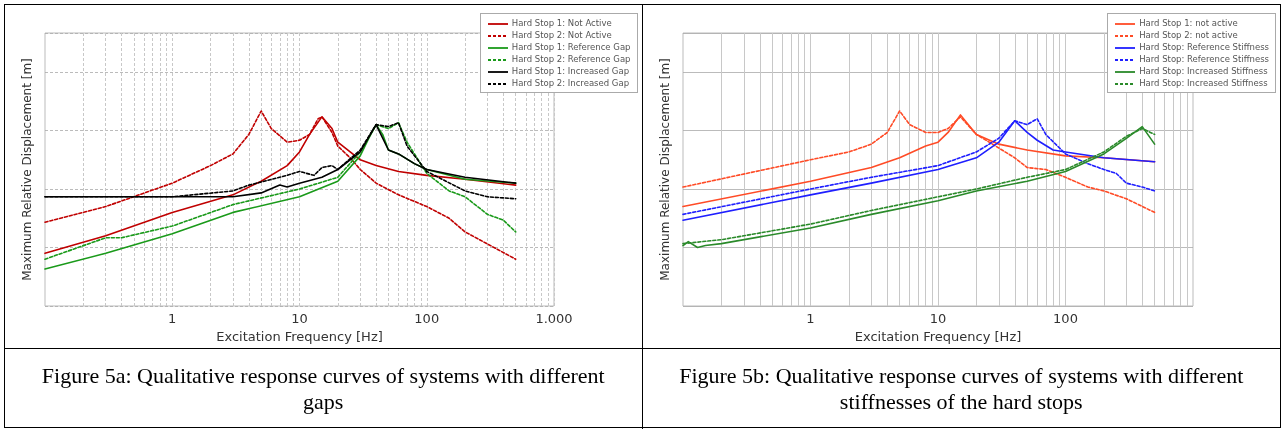 This screenshot has width=1285, height=432. I want to click on legend-label: Hard Stop 2: Increased Gap, so click(570, 83).